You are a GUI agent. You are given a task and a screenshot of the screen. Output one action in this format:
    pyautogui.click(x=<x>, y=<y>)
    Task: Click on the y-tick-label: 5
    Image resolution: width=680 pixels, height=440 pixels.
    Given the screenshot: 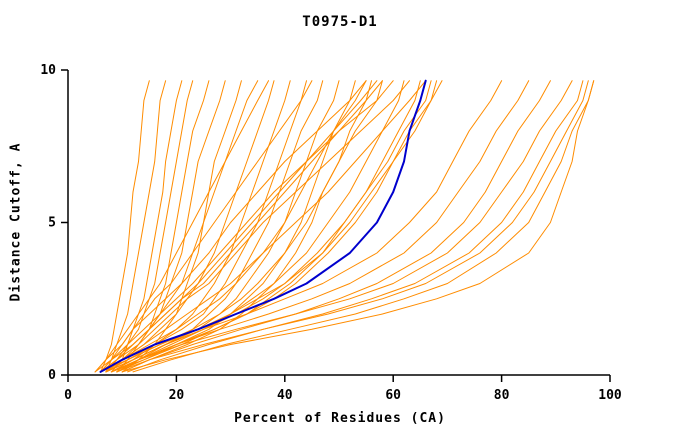 What is the action you would take?
    pyautogui.click(x=52, y=223)
    